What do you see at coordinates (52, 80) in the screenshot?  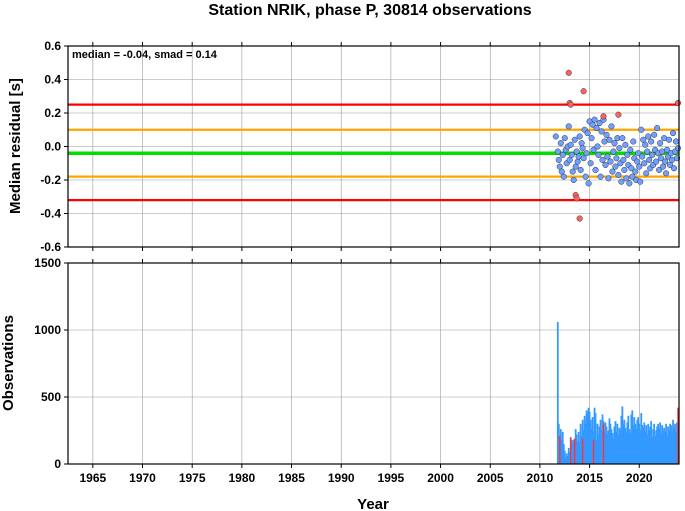 I see `y-tick-label: 0.4` at bounding box center [52, 80].